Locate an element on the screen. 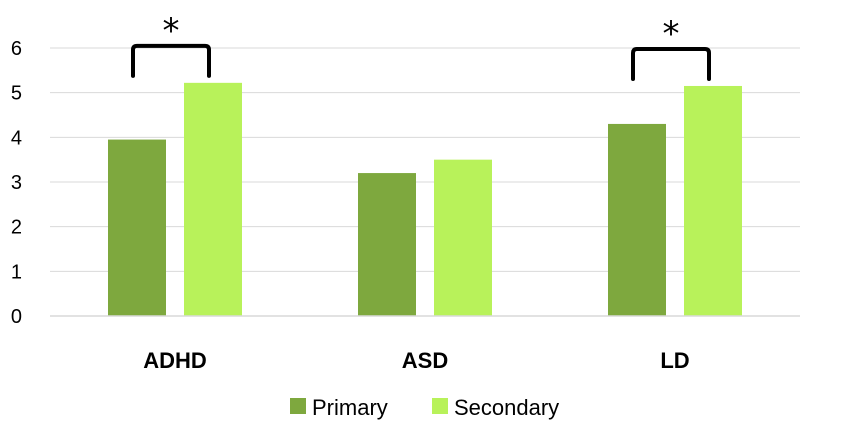  y-axis-tick-labels: 0 1 2 3 4 5 6 is located at coordinates (16, 183).